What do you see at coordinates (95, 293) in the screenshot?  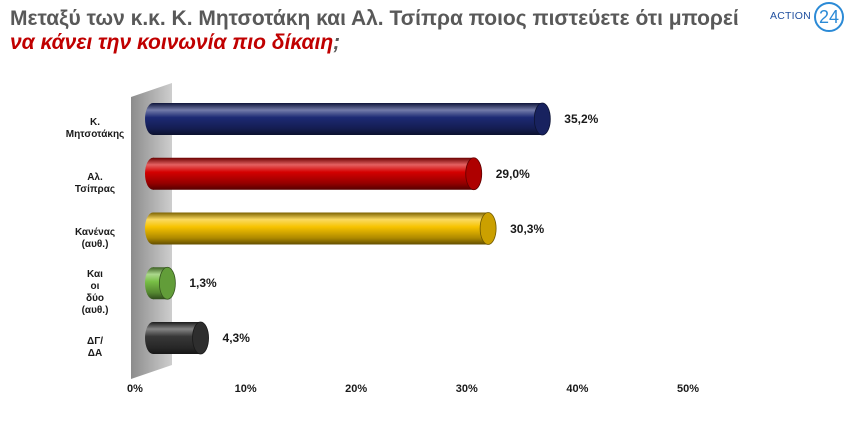 I see `category-label: Και οι δύο (αυθ.)` at bounding box center [95, 293].